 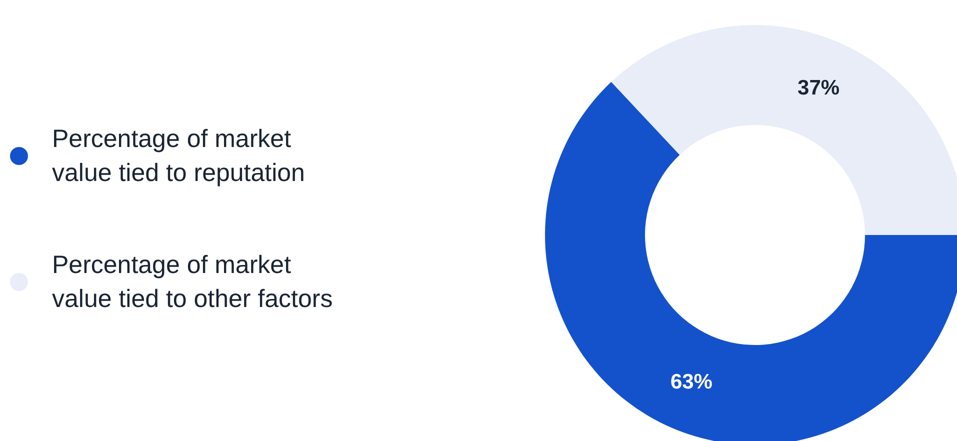 I want to click on legend-label: Percentage of market value tied to reputation, so click(x=179, y=156).